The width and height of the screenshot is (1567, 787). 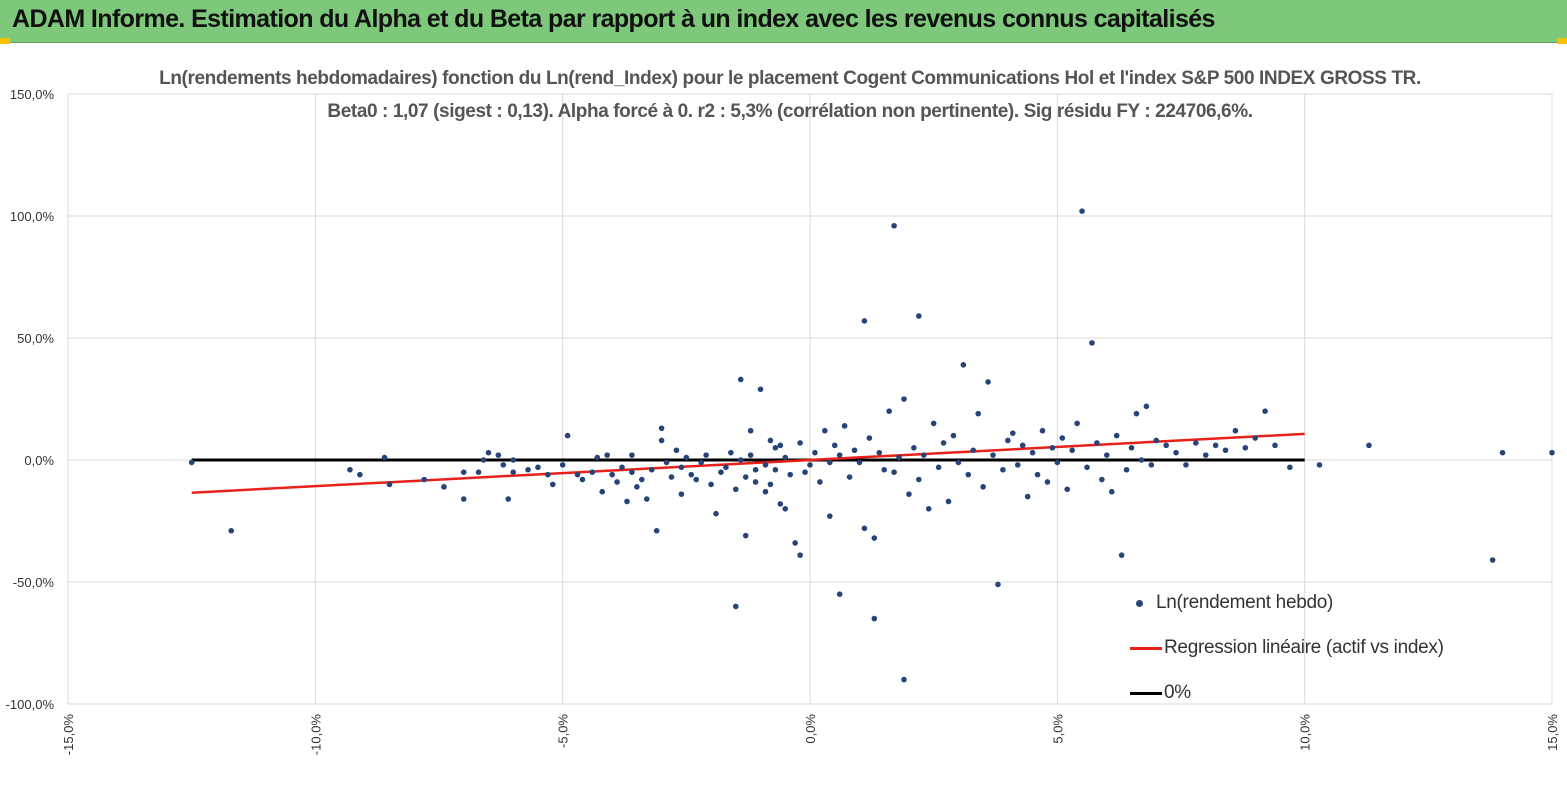 What do you see at coordinates (32, 94) in the screenshot?
I see `y-tick-label: 150,0%` at bounding box center [32, 94].